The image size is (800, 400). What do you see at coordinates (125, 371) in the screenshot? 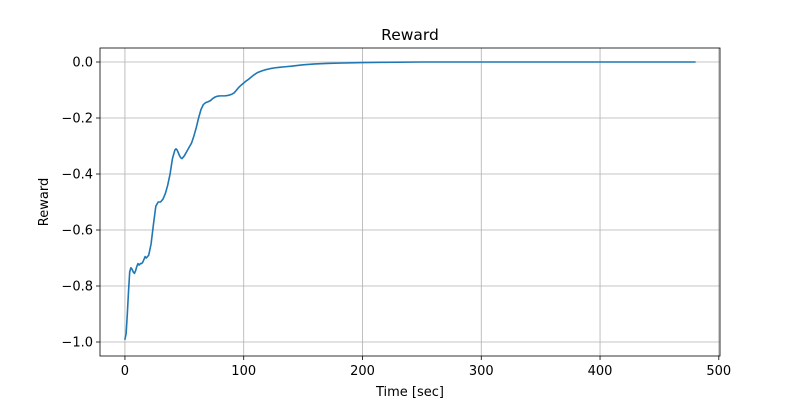
I see `x-tick-label: 0` at bounding box center [125, 371].